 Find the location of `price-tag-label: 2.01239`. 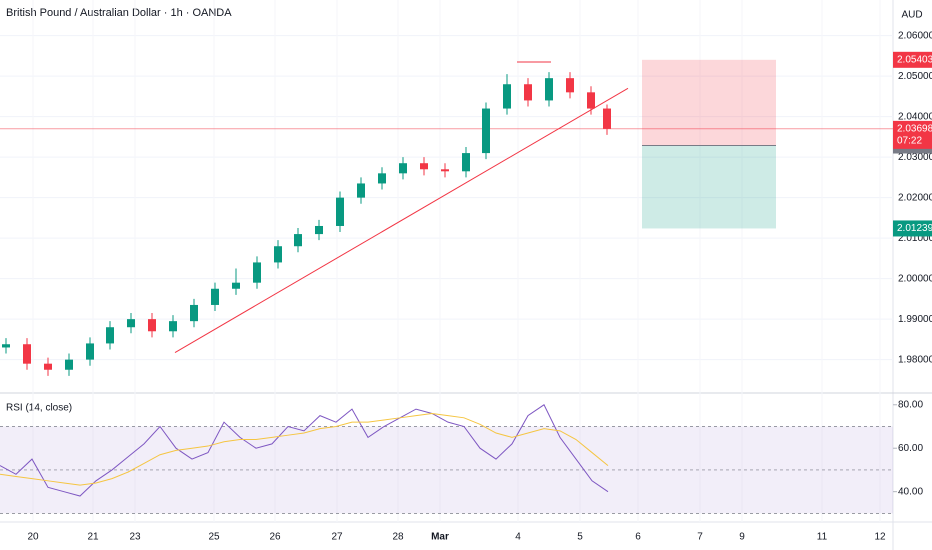

price-tag-label: 2.01239 is located at coordinates (914, 228).